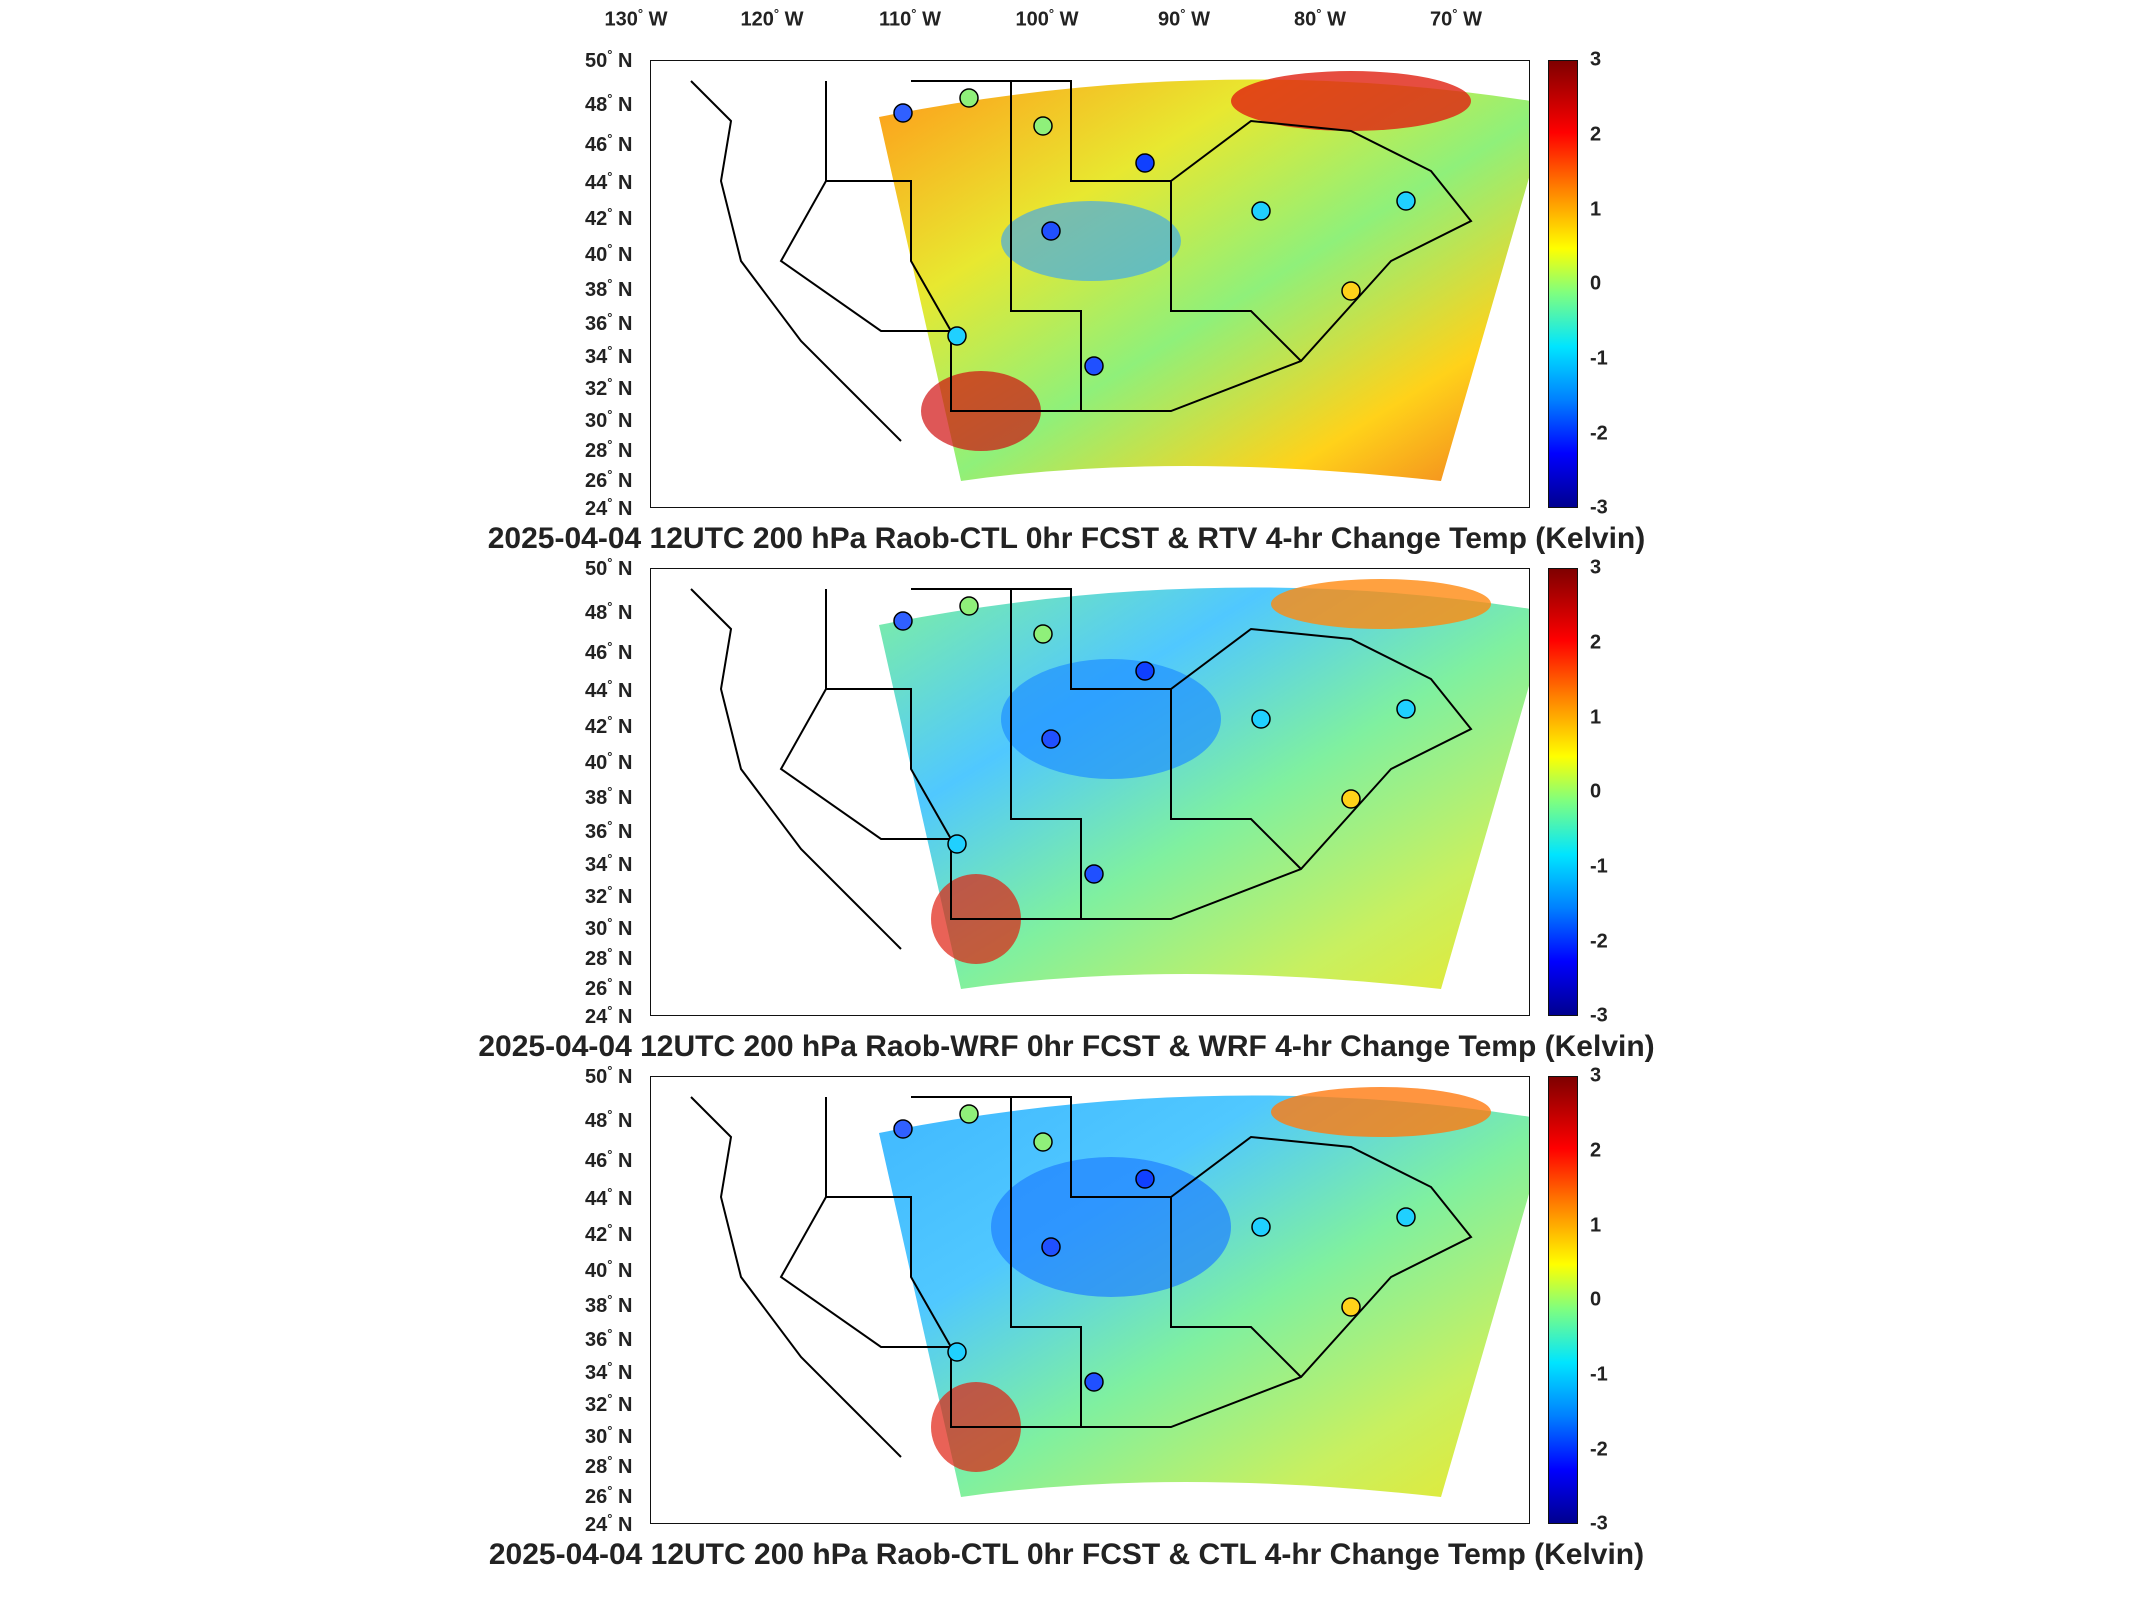  Describe the element at coordinates (1047, 18) in the screenshot. I see `lon-label: 100° W` at that location.